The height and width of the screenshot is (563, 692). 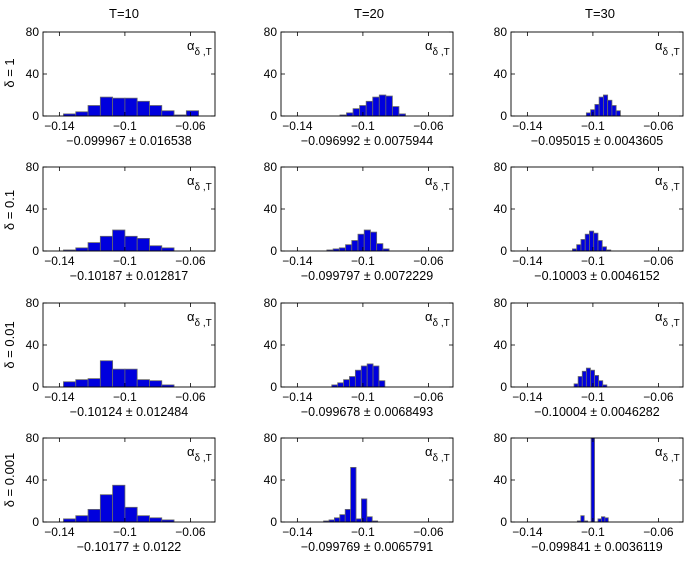 What do you see at coordinates (600, 13) in the screenshot?
I see `column-title-t30: T=30` at bounding box center [600, 13].